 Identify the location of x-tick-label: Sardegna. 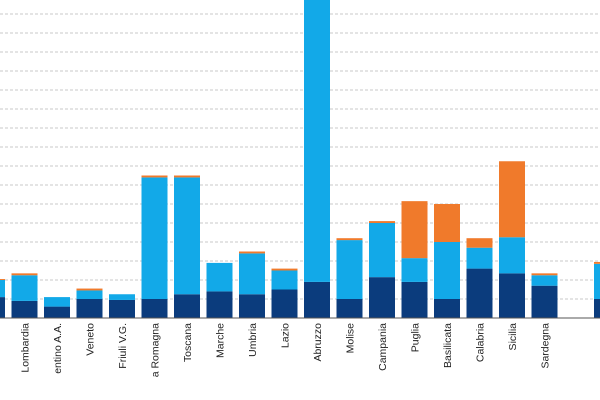
(546, 346).